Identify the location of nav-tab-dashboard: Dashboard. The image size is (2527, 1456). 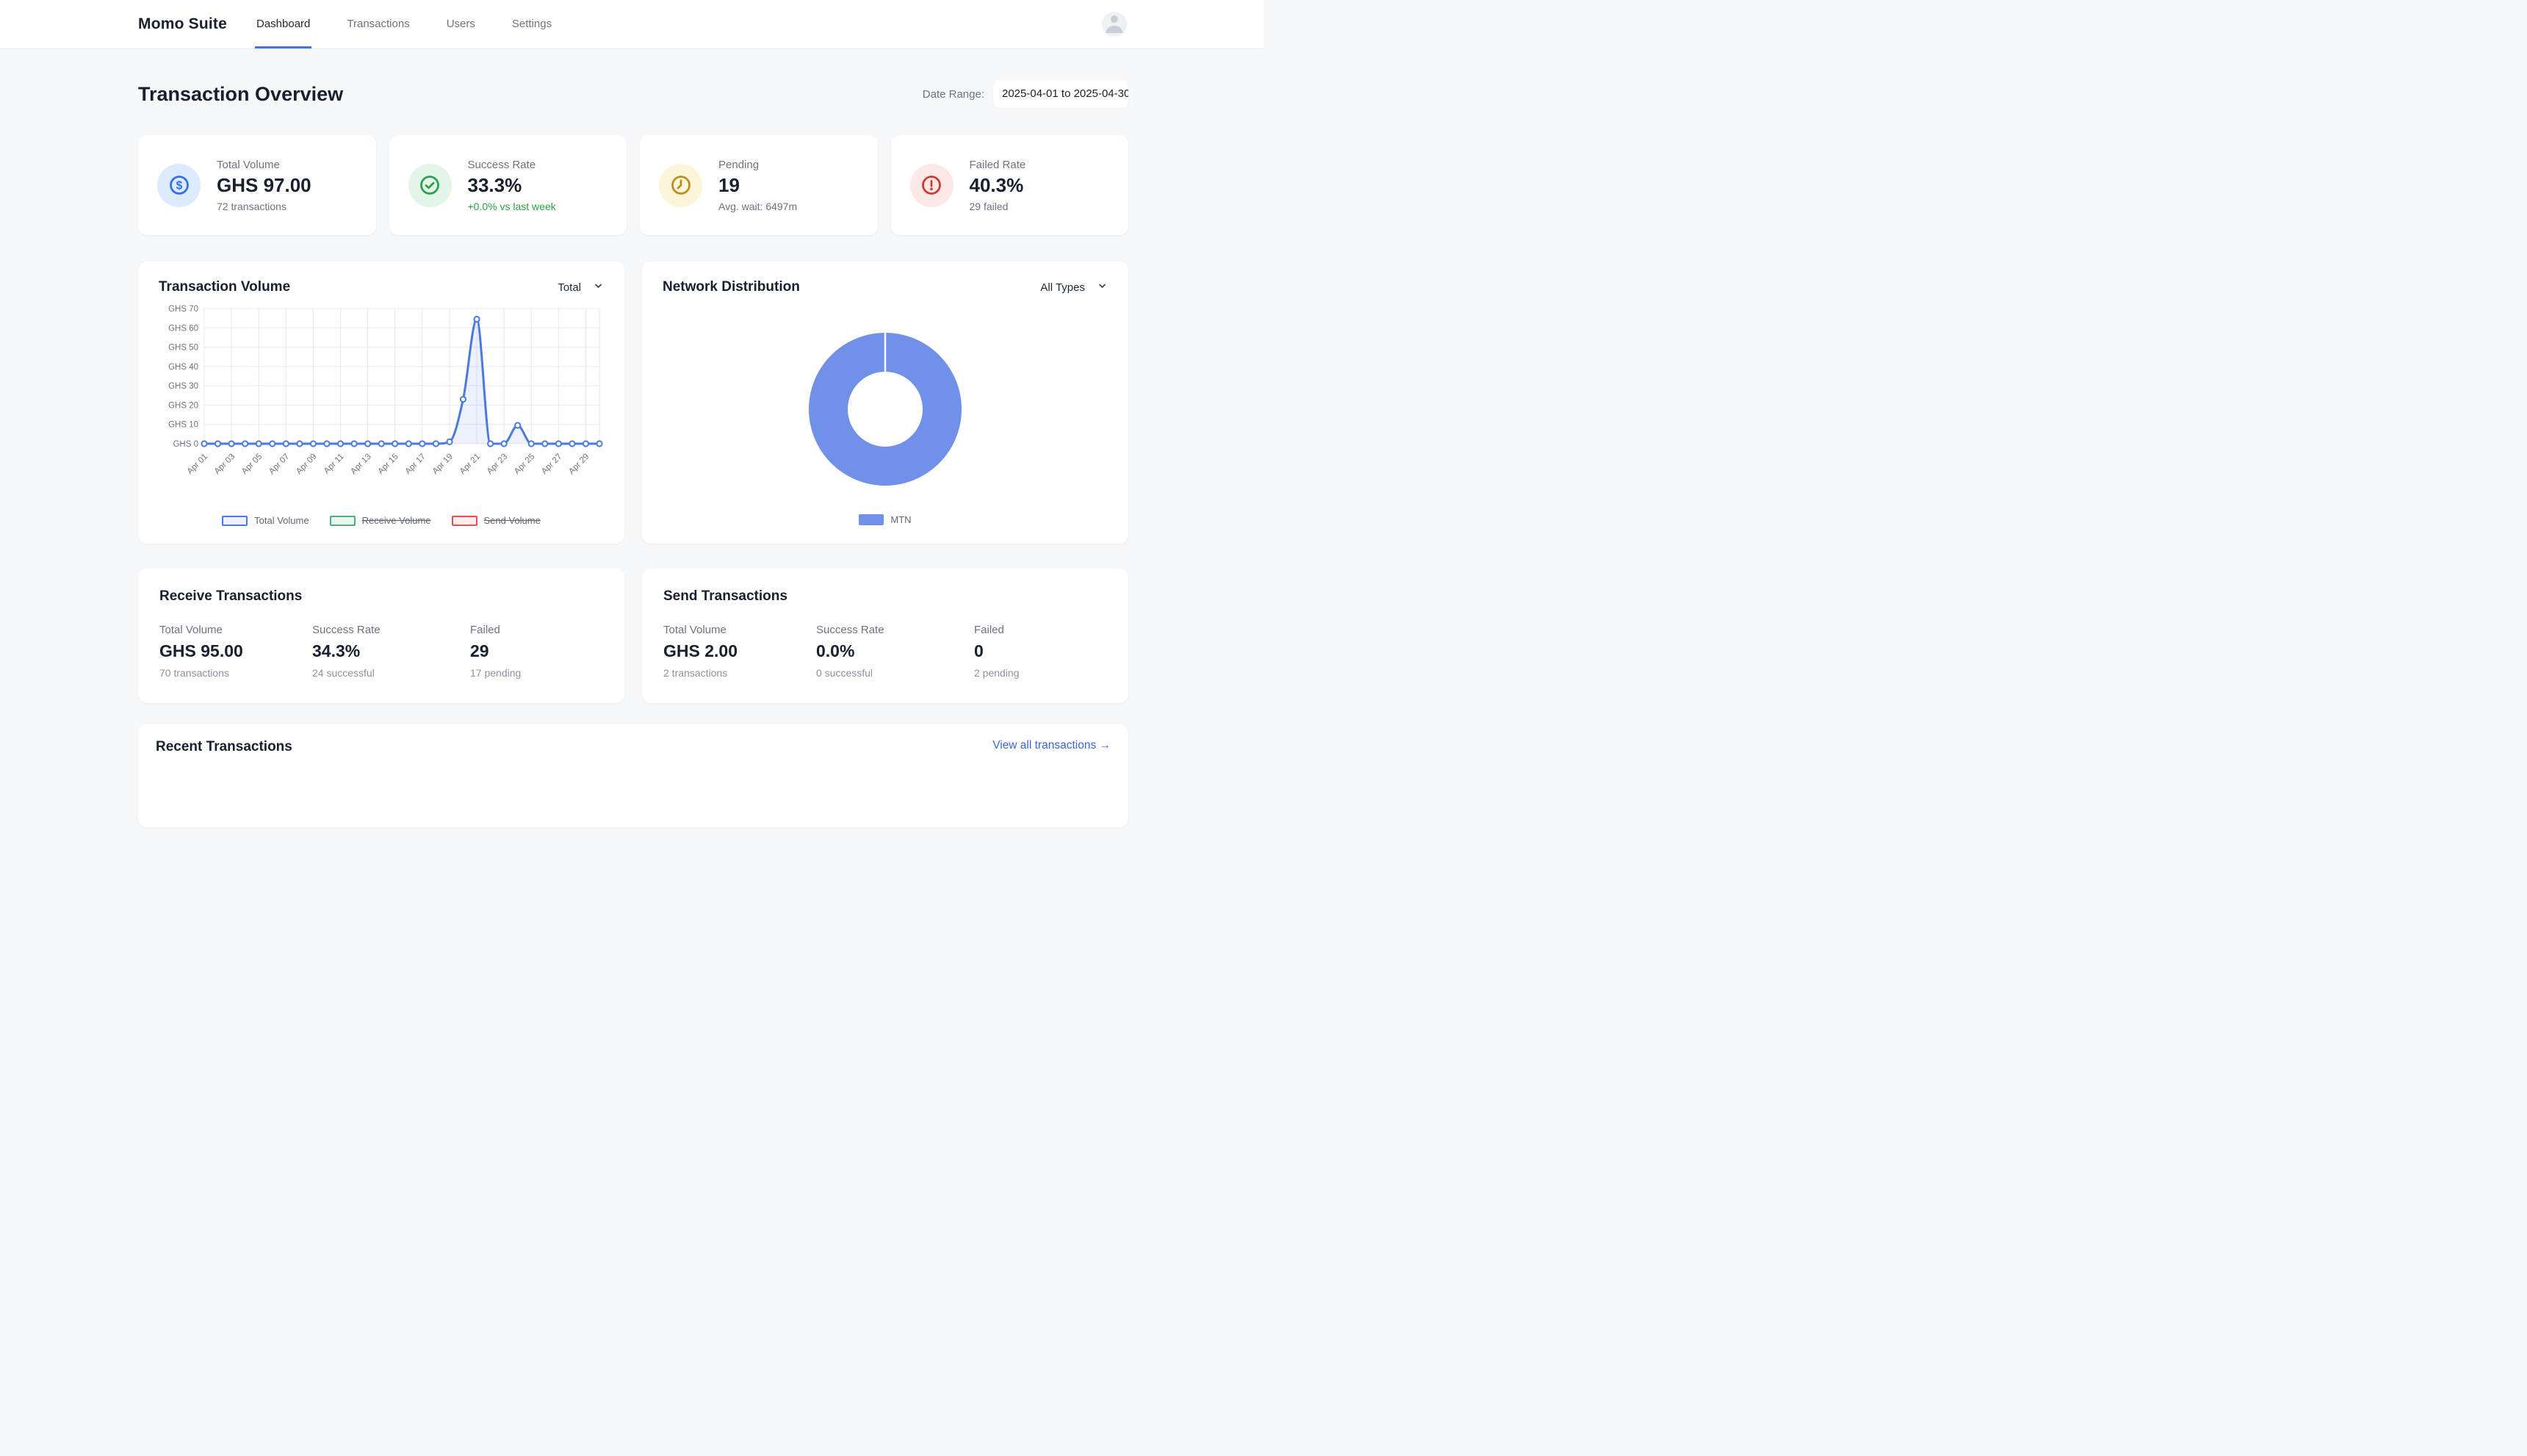
(283, 24).